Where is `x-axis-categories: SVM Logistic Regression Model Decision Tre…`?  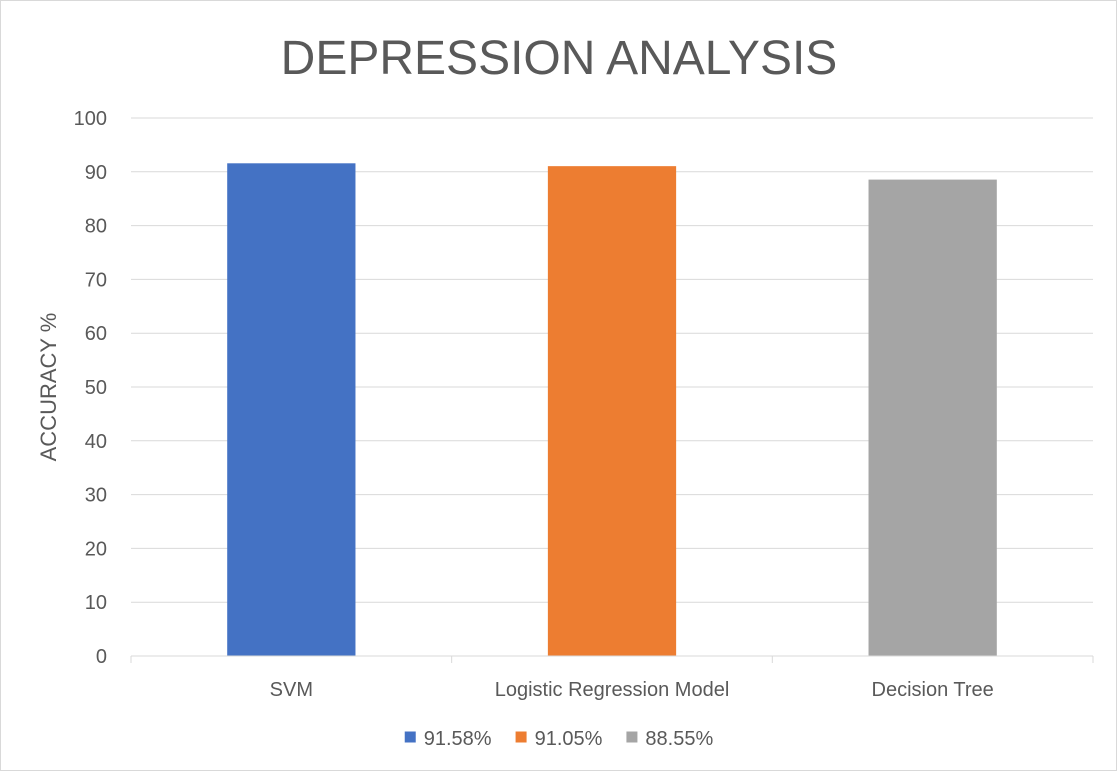 x-axis-categories: SVM Logistic Regression Model Decision Tre… is located at coordinates (632, 690).